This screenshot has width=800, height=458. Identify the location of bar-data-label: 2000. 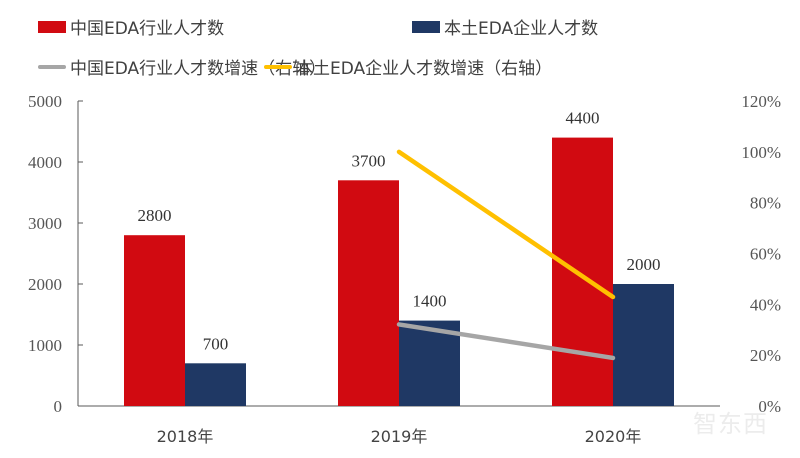
(644, 264).